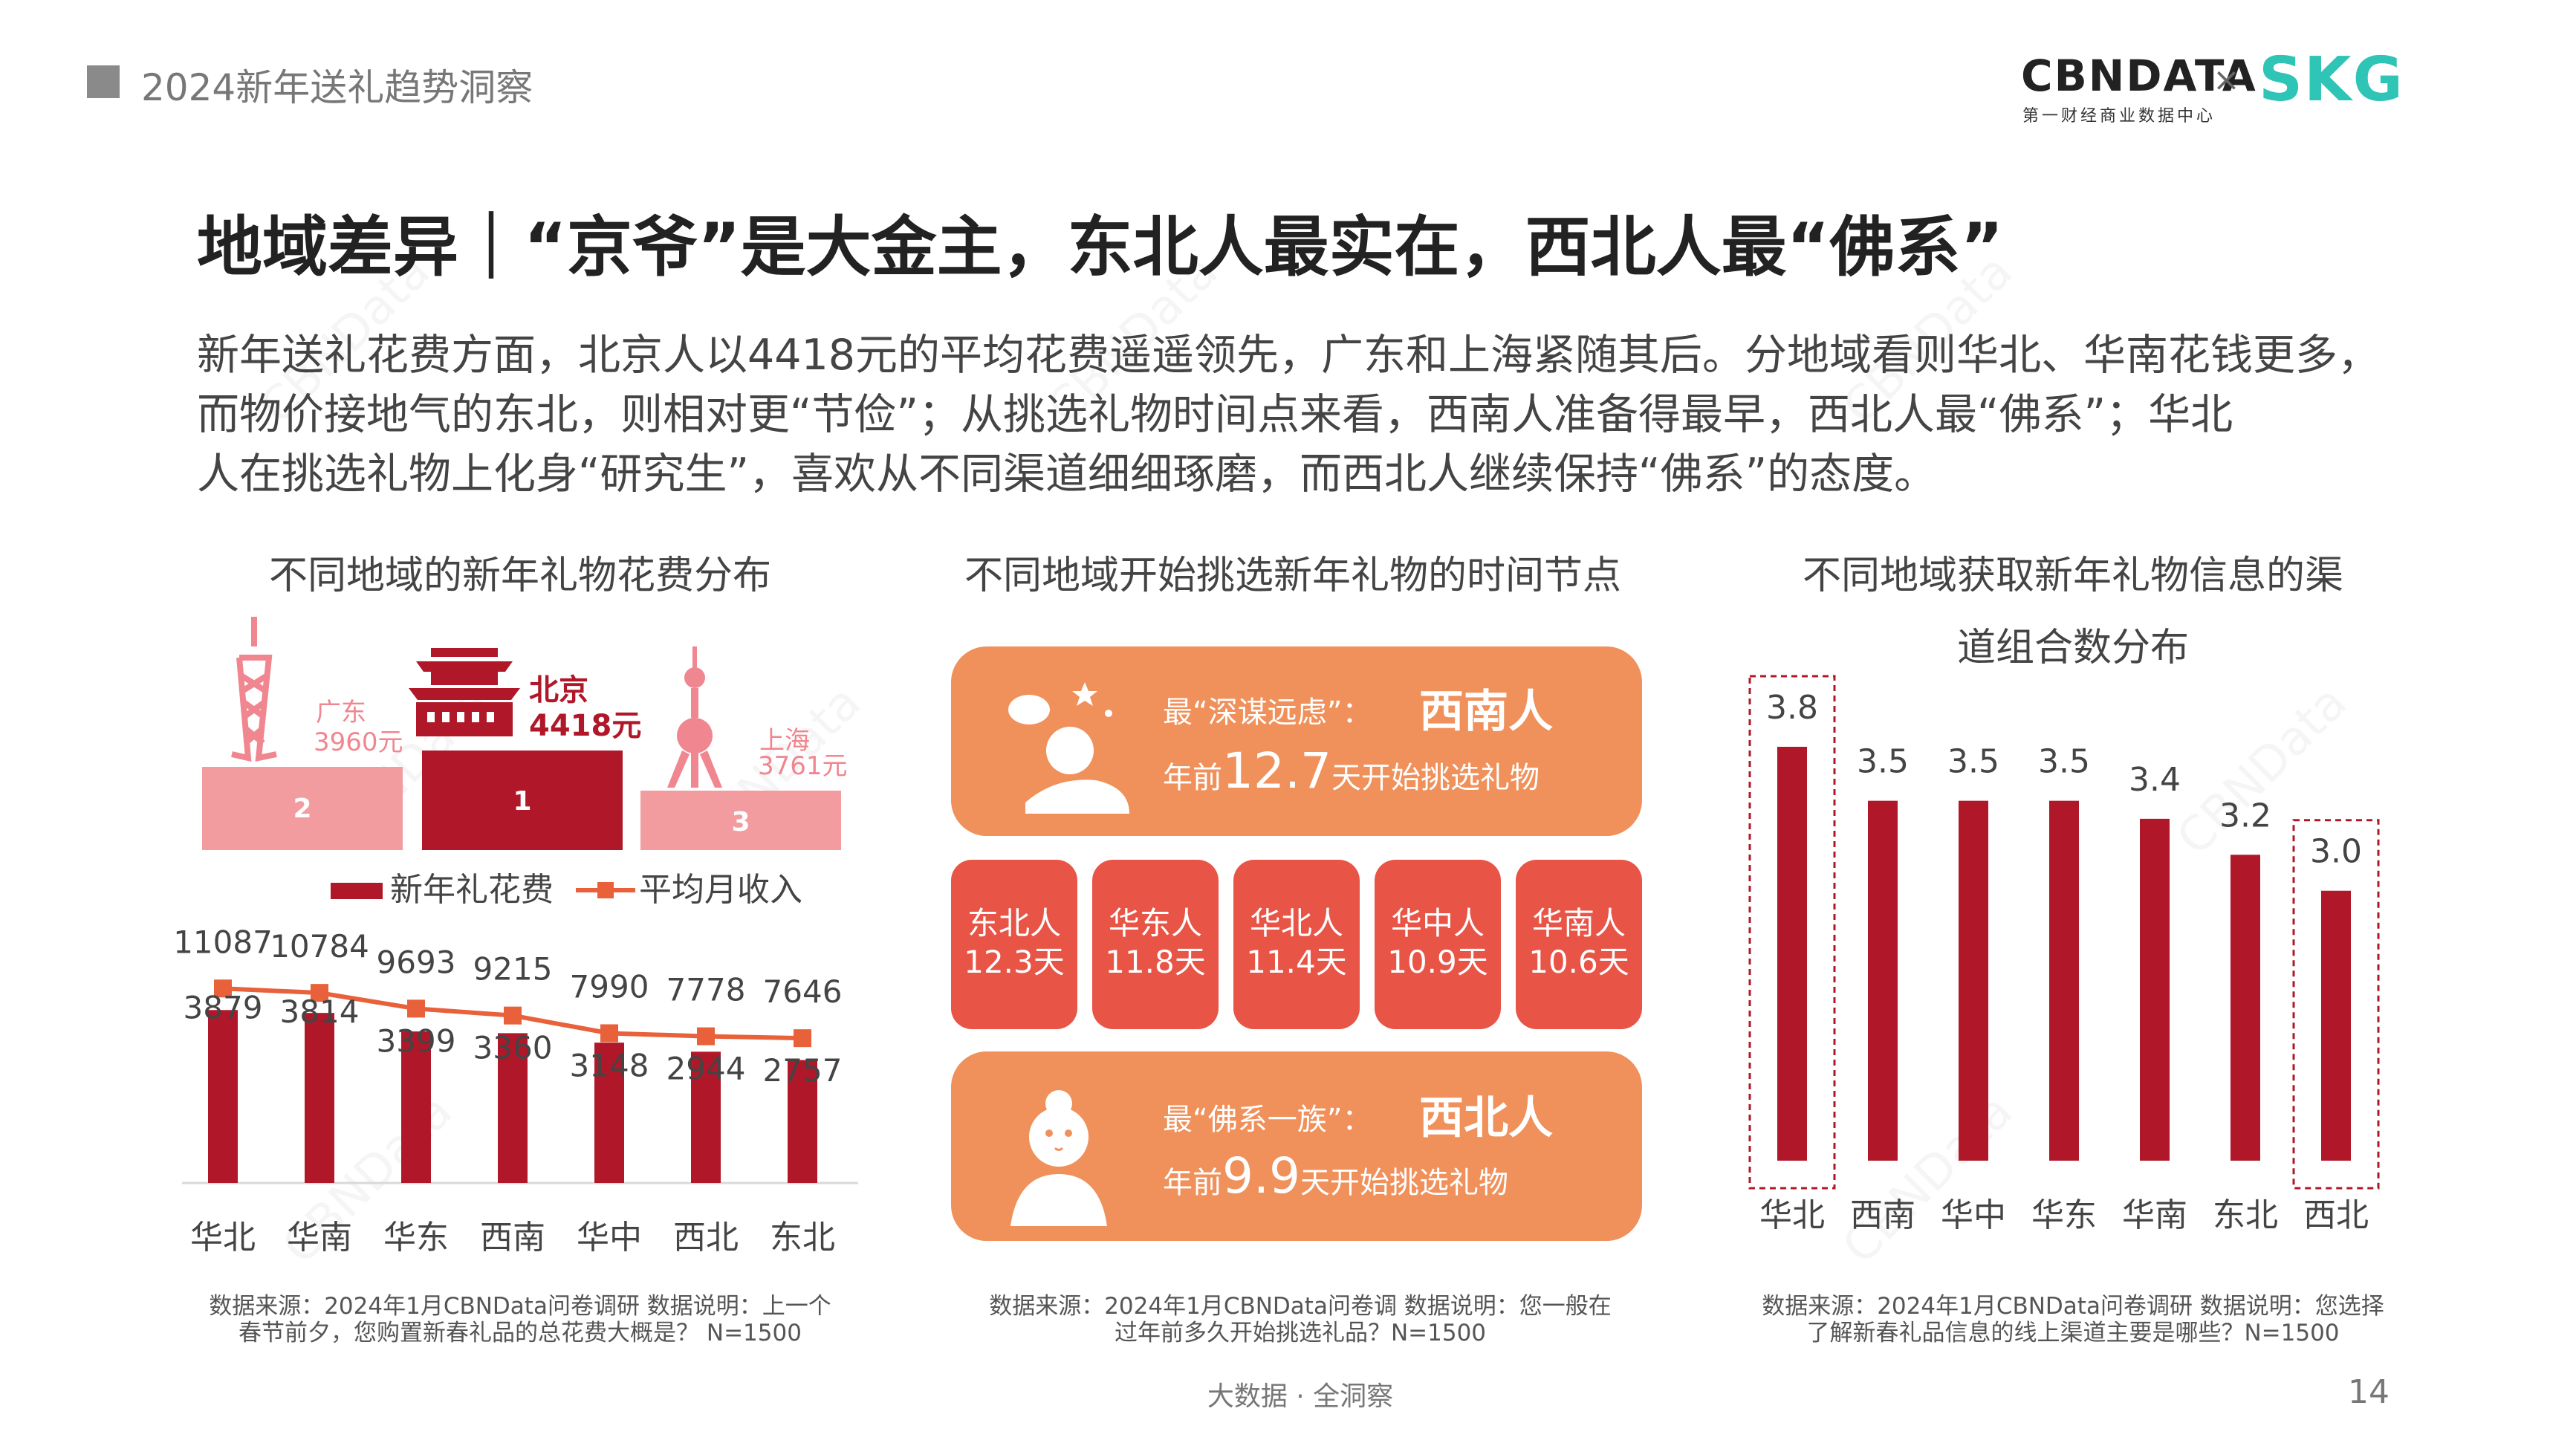 This screenshot has height=1449, width=2576. What do you see at coordinates (1438, 923) in the screenshot?
I see `region-name: 华中人` at bounding box center [1438, 923].